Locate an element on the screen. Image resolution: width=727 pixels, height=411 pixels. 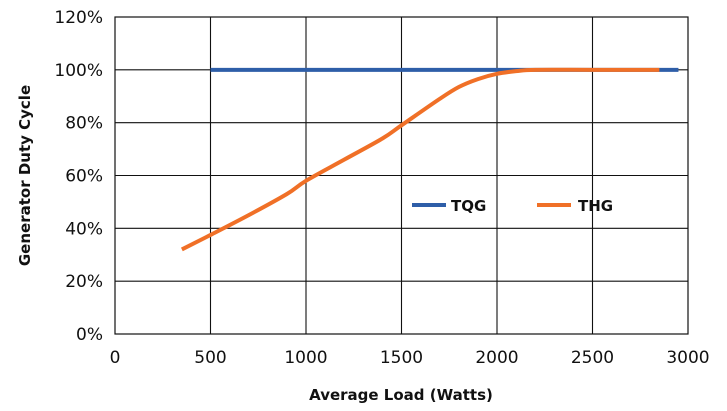
y-axis-title: Generator Duty Cycle is located at coordinates (25, 175).